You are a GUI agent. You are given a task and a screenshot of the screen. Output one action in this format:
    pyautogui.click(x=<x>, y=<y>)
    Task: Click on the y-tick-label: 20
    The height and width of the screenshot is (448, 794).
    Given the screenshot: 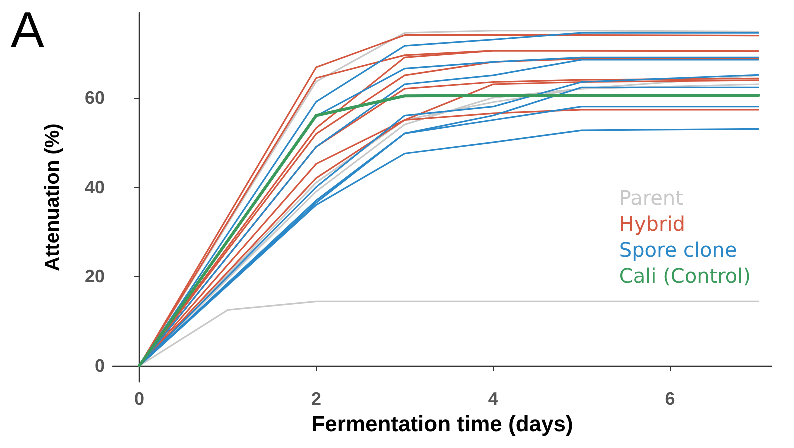 What is the action you would take?
    pyautogui.click(x=94, y=276)
    